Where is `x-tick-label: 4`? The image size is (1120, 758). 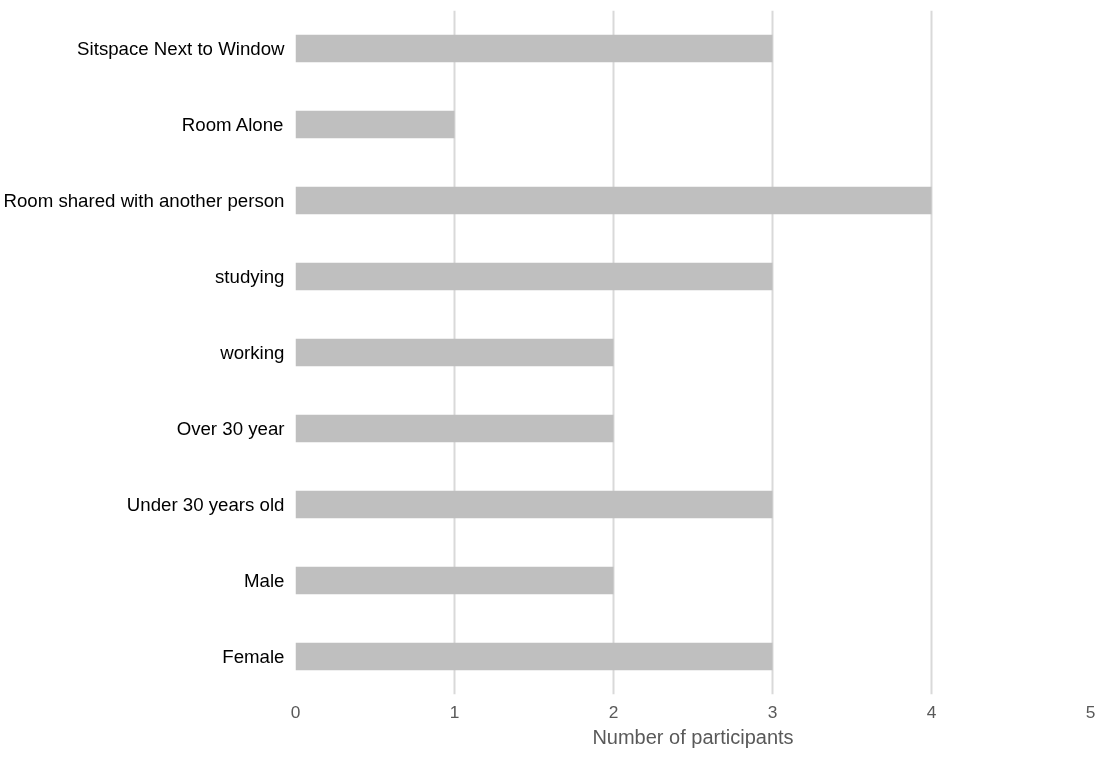
x-tick-label: 4 is located at coordinates (931, 711).